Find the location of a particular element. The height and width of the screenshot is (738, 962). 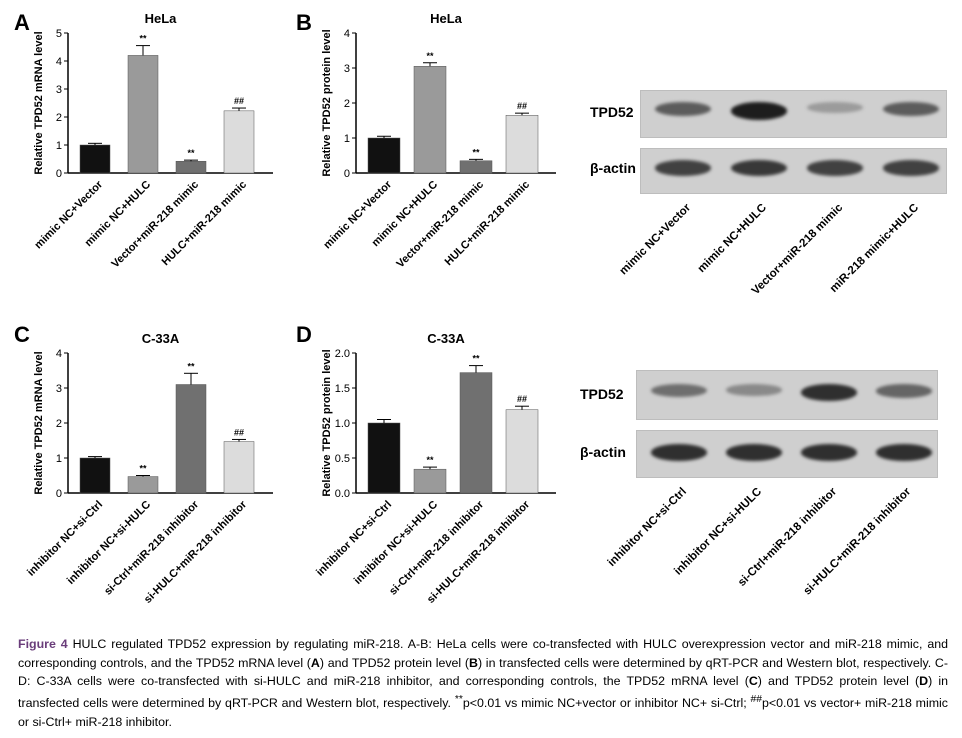

panel-letter-d: D is located at coordinates (304, 334).